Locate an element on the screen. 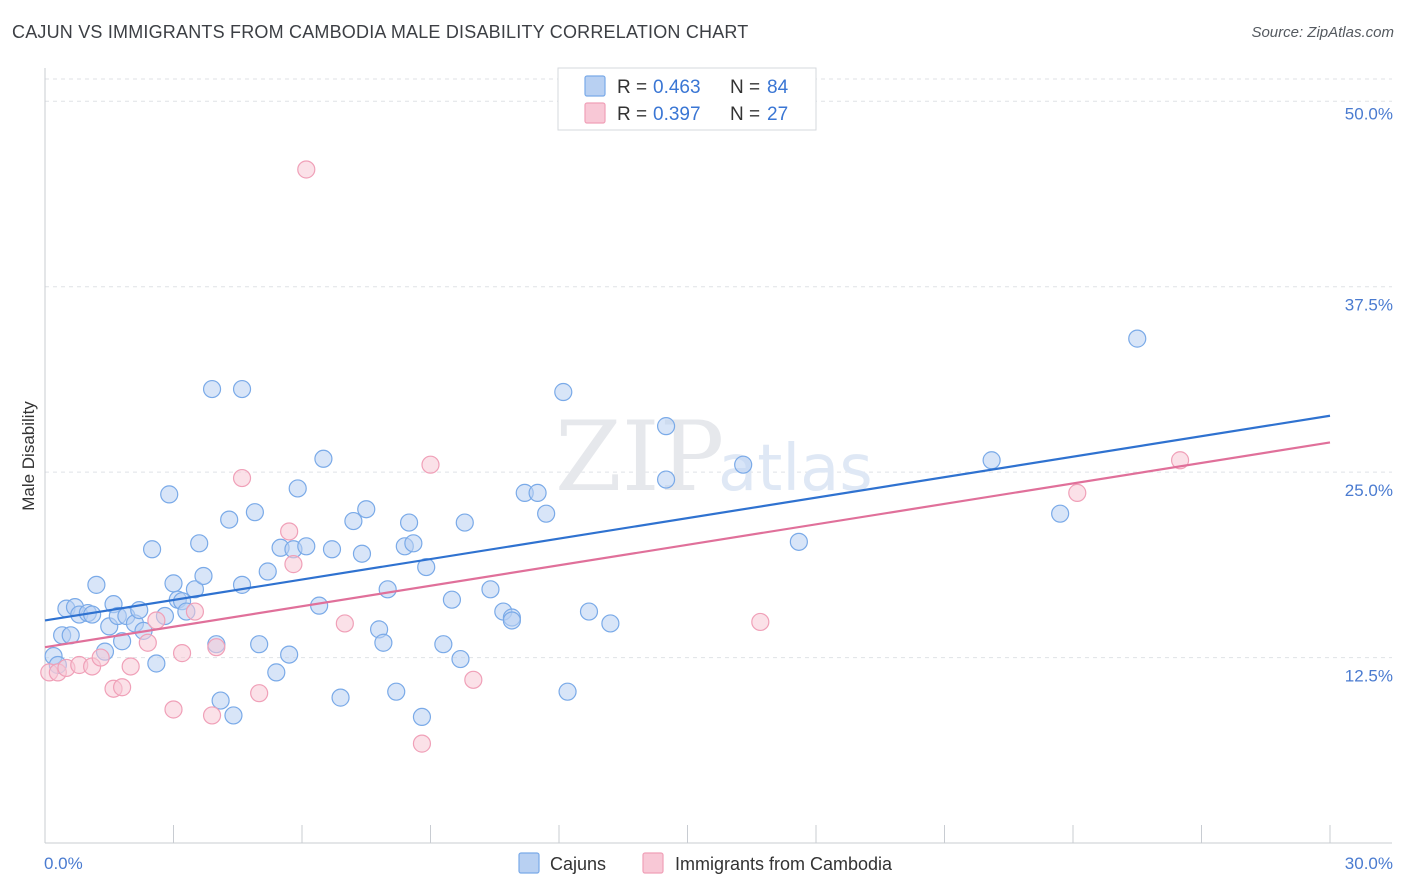 This screenshot has width=1406, height=892. series-legend: Cajuns Immigrants from Cambodia is located at coordinates (705, 863).